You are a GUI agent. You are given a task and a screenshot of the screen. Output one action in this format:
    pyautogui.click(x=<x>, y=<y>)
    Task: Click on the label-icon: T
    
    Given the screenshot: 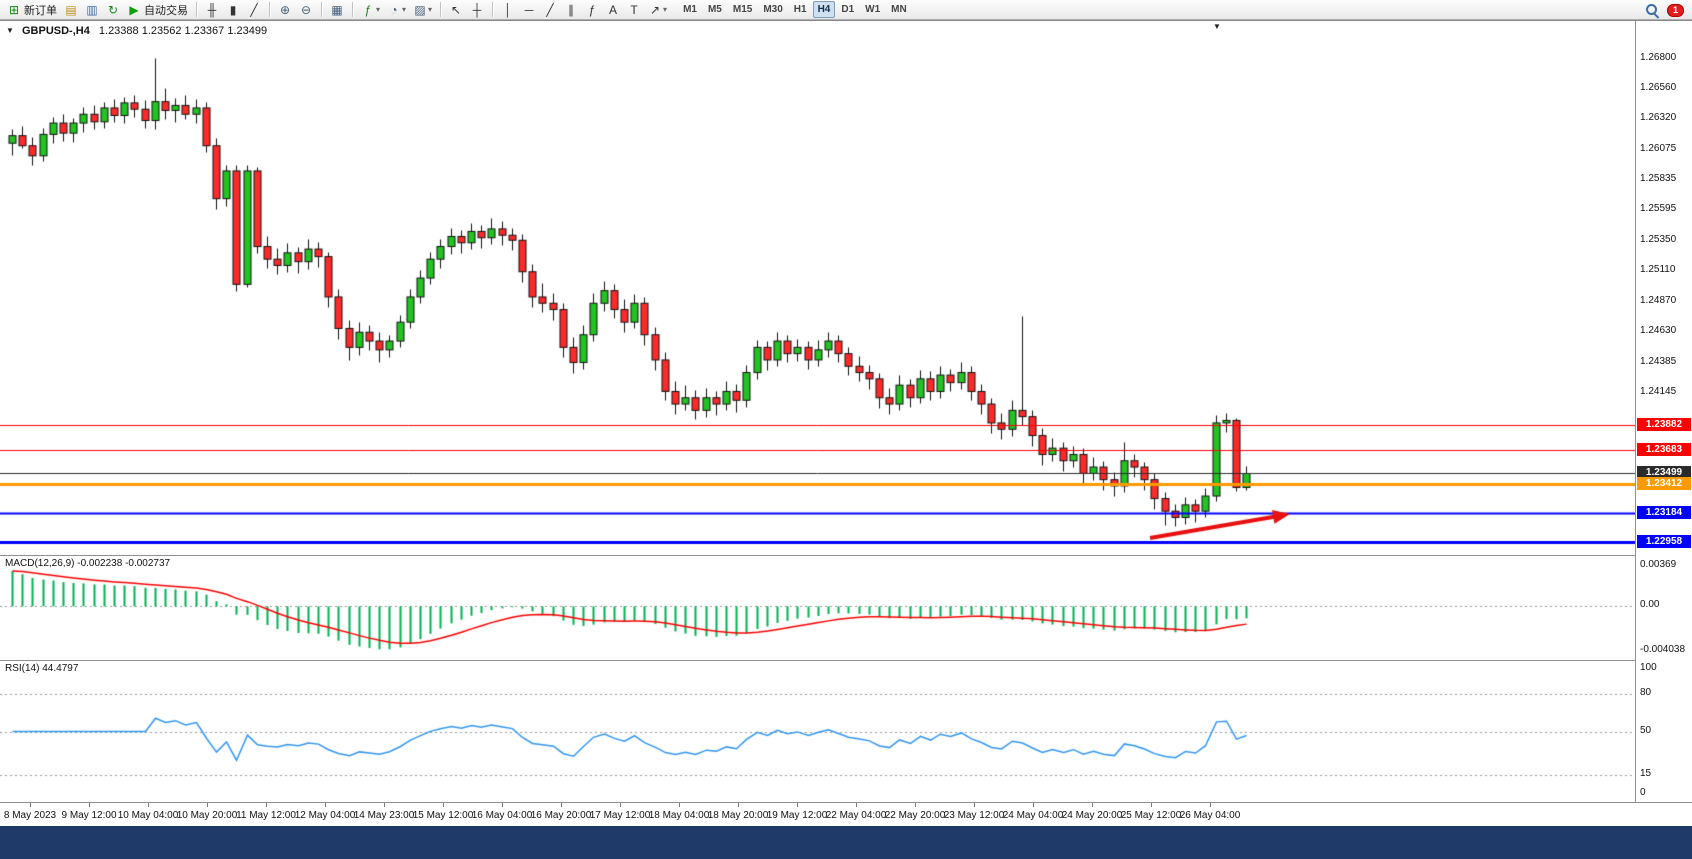 What is the action you would take?
    pyautogui.click(x=634, y=9)
    